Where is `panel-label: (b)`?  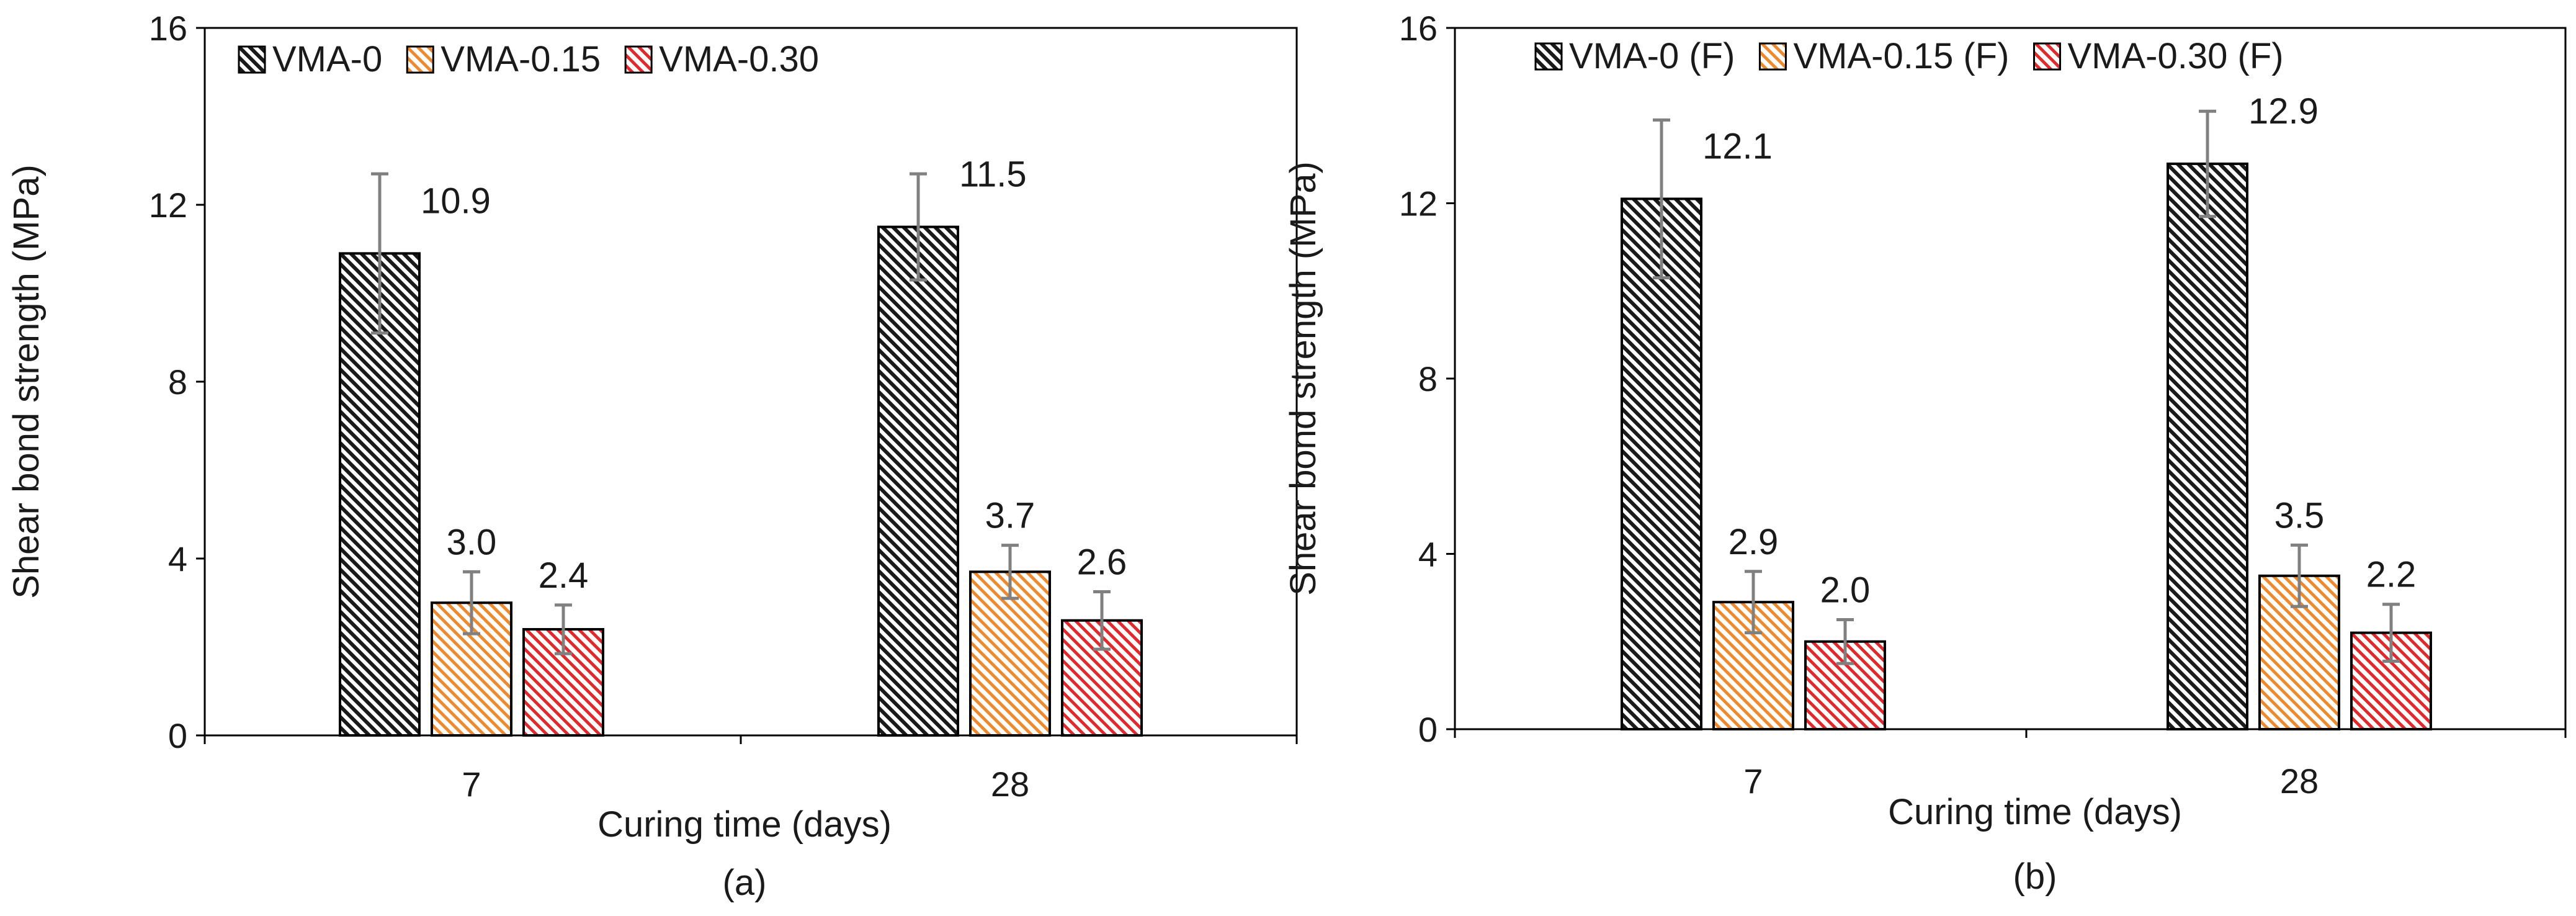 panel-label: (b) is located at coordinates (2035, 877).